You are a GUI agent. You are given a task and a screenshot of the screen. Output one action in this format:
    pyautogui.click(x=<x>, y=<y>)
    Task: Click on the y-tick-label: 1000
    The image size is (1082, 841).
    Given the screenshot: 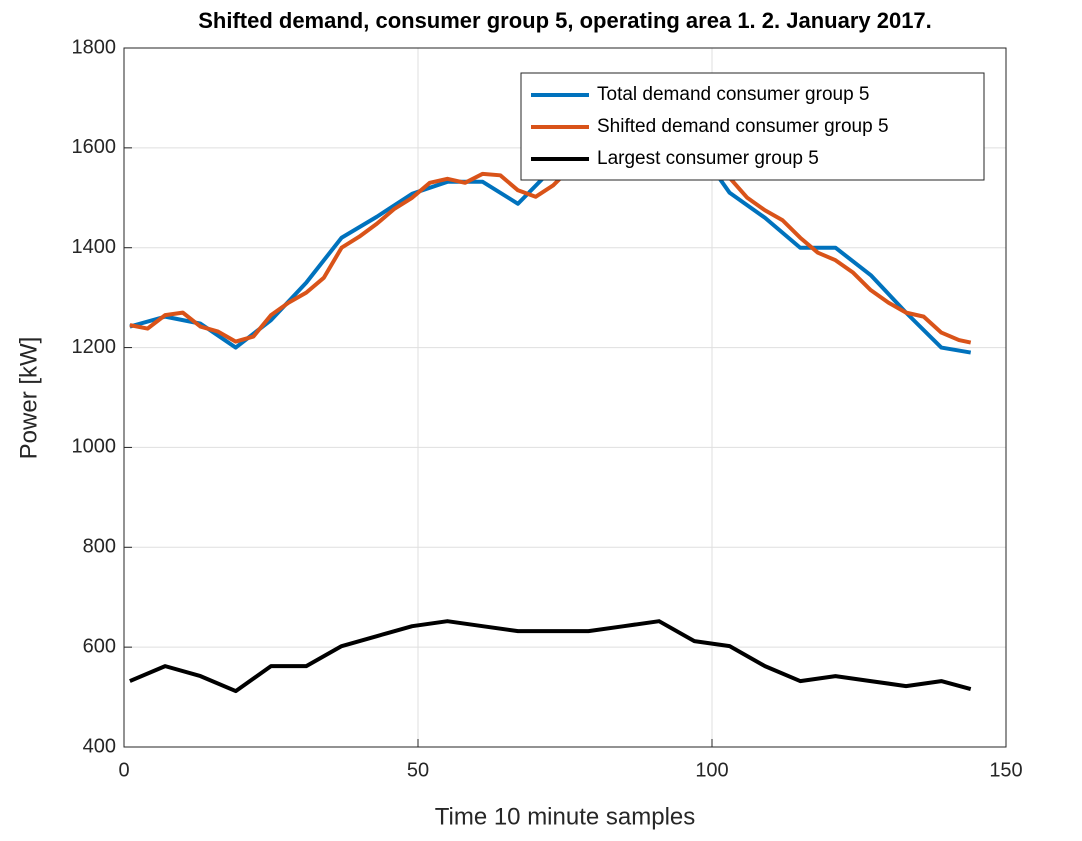 What is the action you would take?
    pyautogui.click(x=94, y=447)
    